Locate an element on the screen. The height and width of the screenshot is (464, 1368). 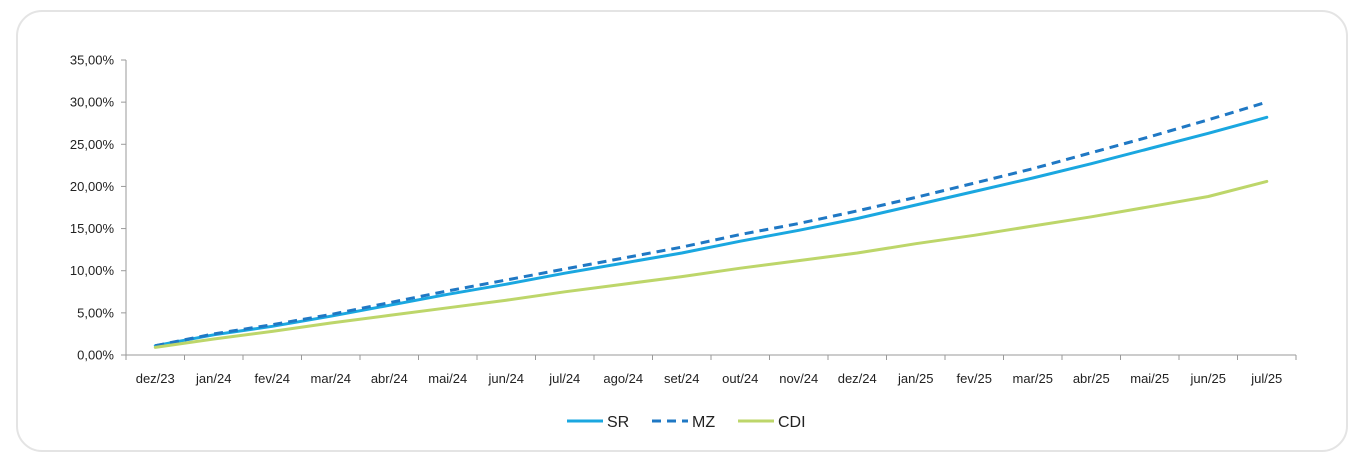
x-tick-label: jun/24 is located at coordinates (506, 378).